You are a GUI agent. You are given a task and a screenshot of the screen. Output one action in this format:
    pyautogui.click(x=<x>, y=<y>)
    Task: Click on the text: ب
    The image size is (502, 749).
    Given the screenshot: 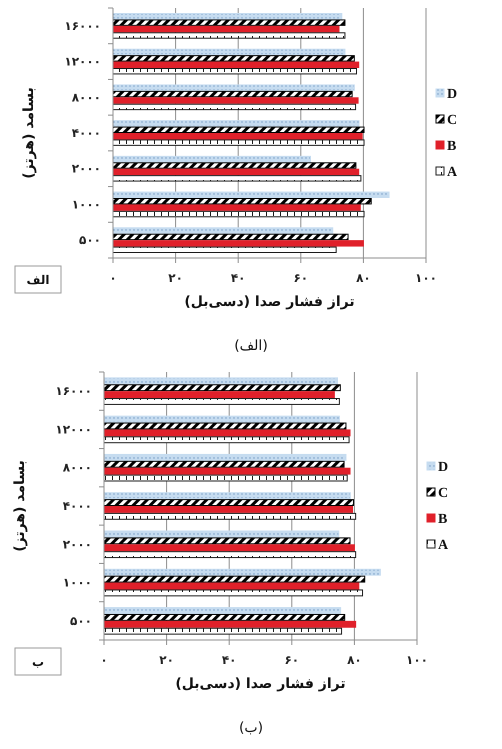 What is the action you would take?
    pyautogui.click(x=38, y=662)
    